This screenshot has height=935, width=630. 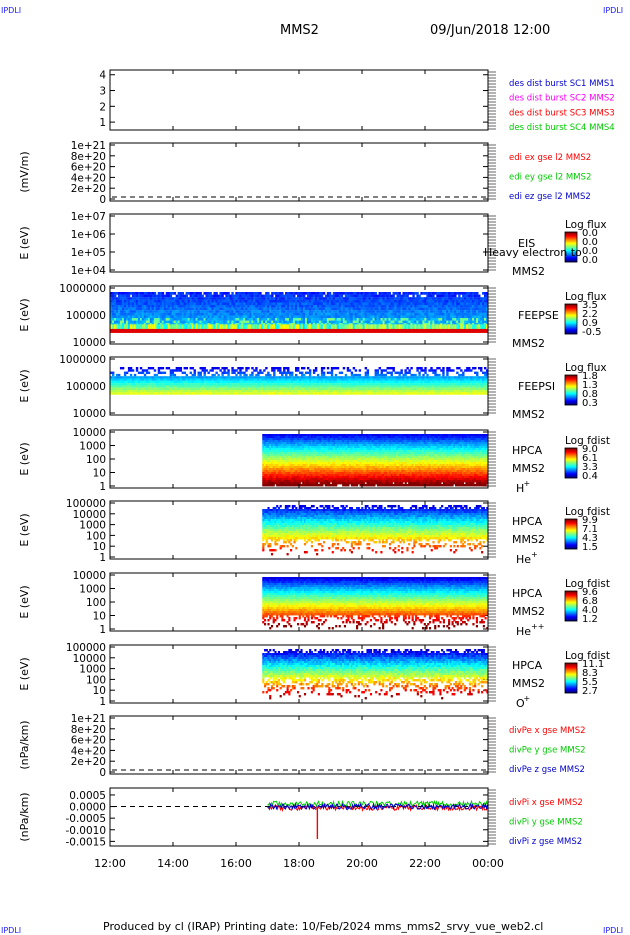 I want to click on colorbar-tick-label: 0.0, so click(x=590, y=260).